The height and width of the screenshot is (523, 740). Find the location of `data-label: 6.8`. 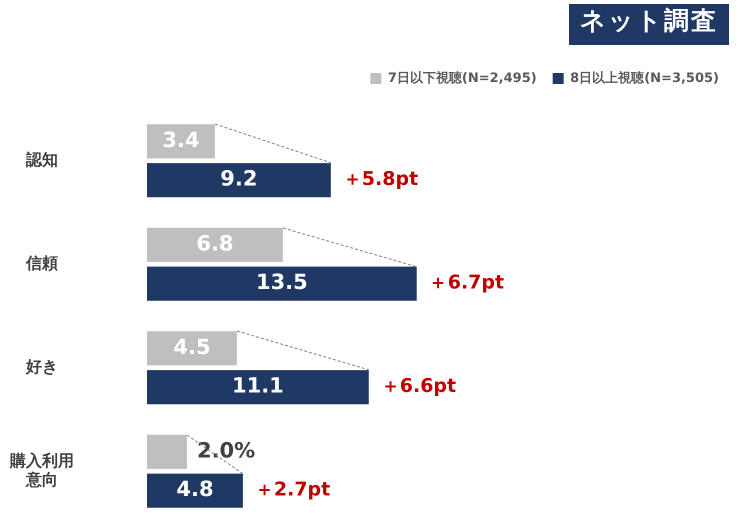

data-label: 6.8 is located at coordinates (215, 243).